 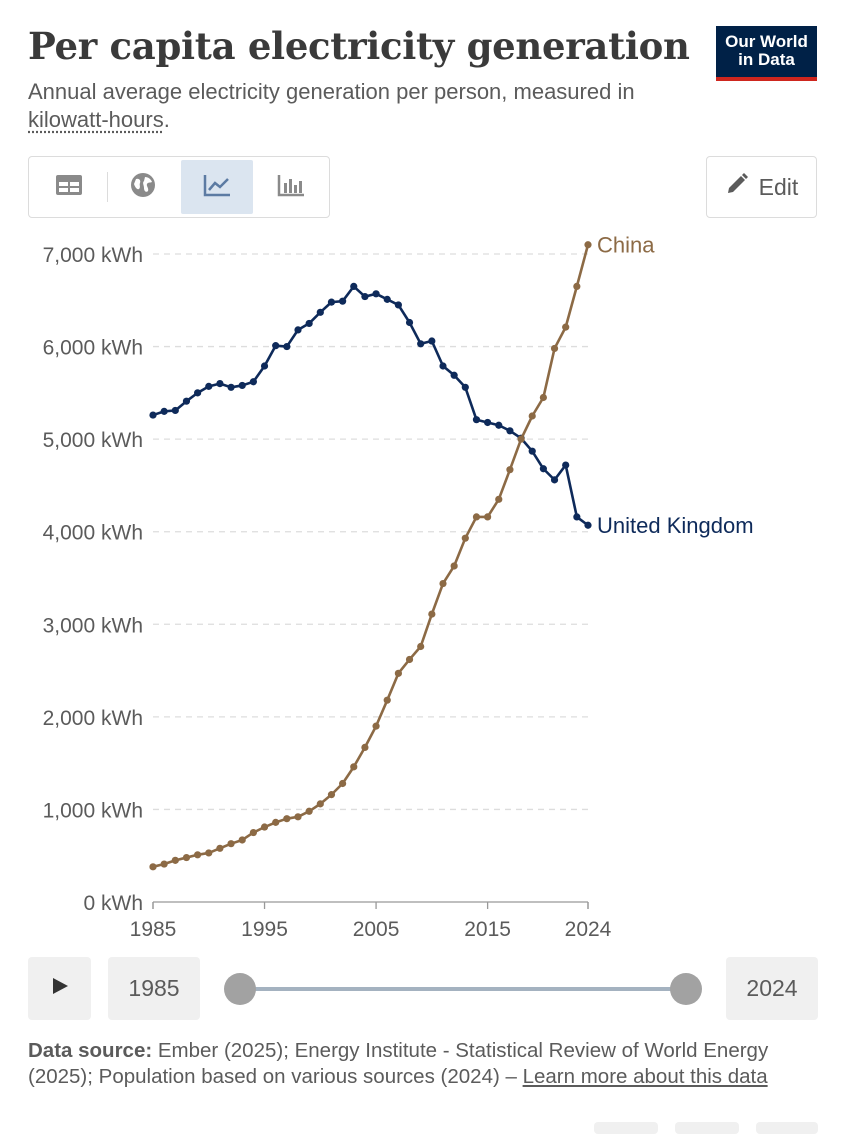 I want to click on tab-separator, so click(x=107, y=187).